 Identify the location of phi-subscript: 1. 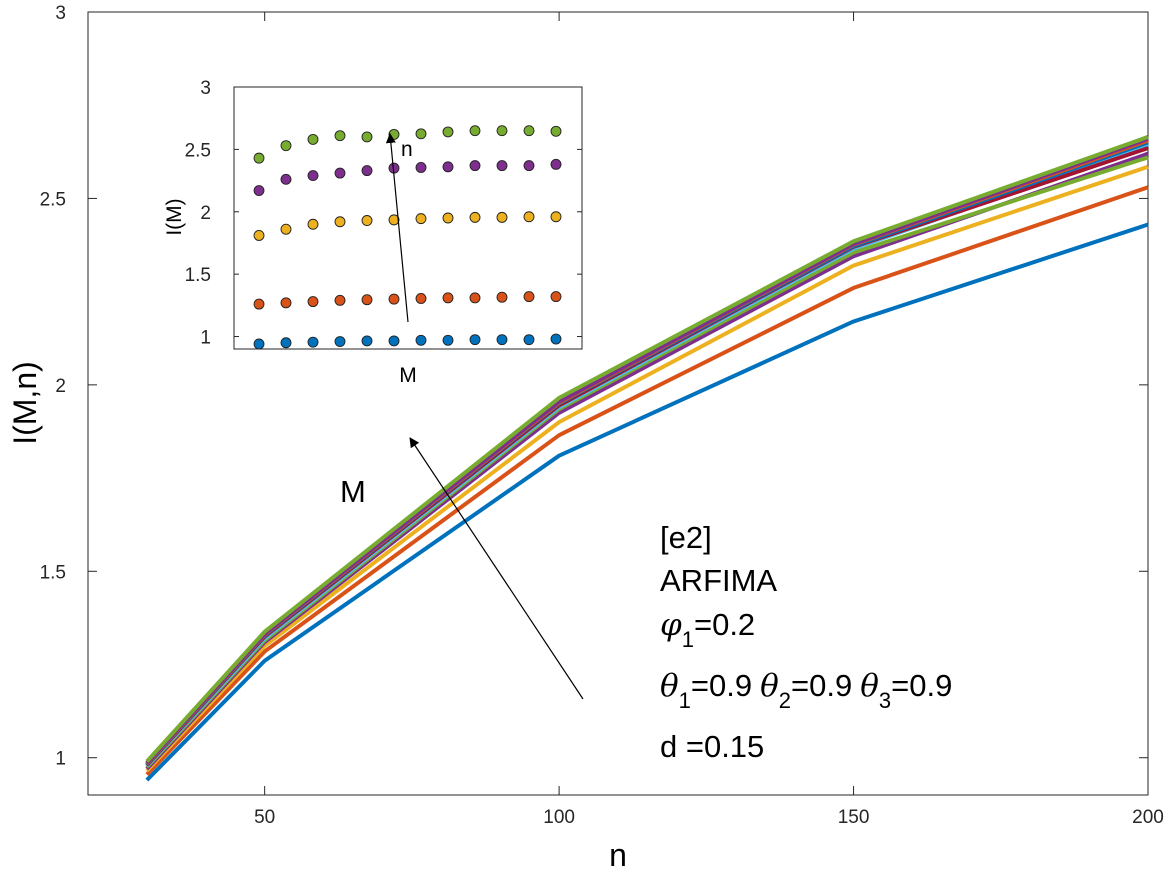
(688, 639).